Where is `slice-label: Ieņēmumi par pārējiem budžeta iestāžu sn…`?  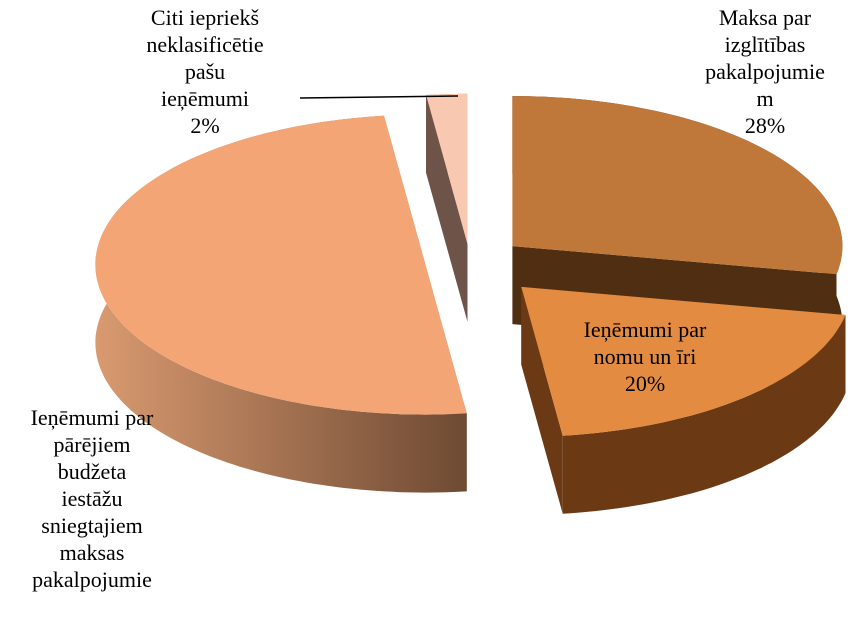 slice-label: Ieņēmumi par pārējiem budžeta iestāžu sn… is located at coordinates (92, 498).